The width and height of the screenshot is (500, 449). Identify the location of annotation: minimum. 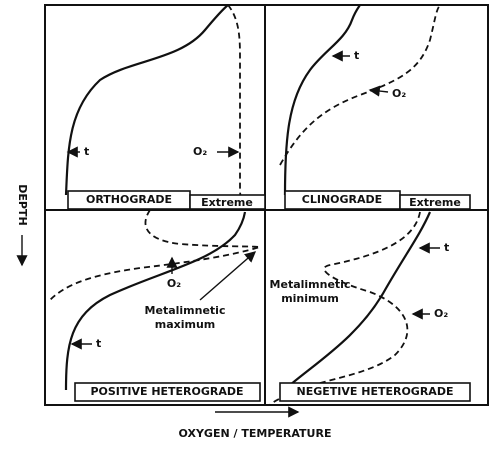
(310, 298).